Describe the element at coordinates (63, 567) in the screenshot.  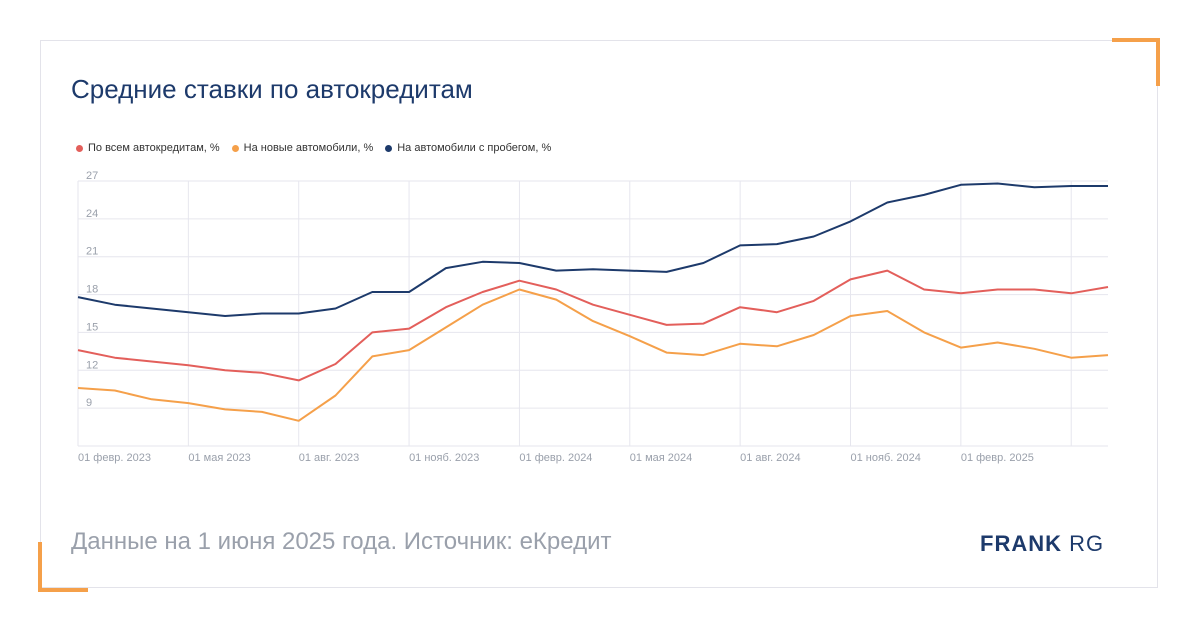
I see `corner-accent-bottom-left` at that location.